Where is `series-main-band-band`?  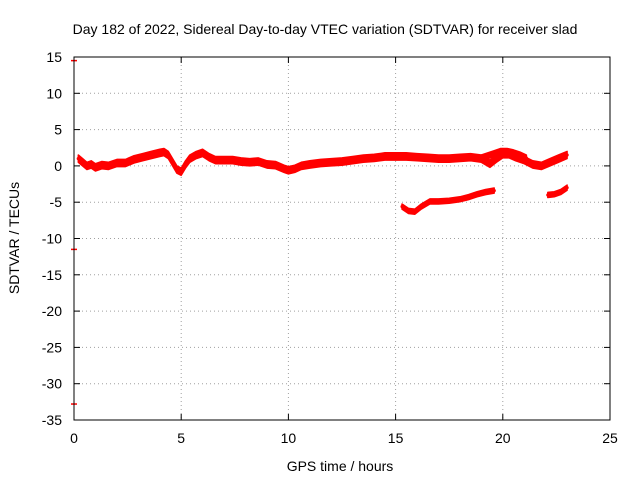
series-main-band-band is located at coordinates (322, 162).